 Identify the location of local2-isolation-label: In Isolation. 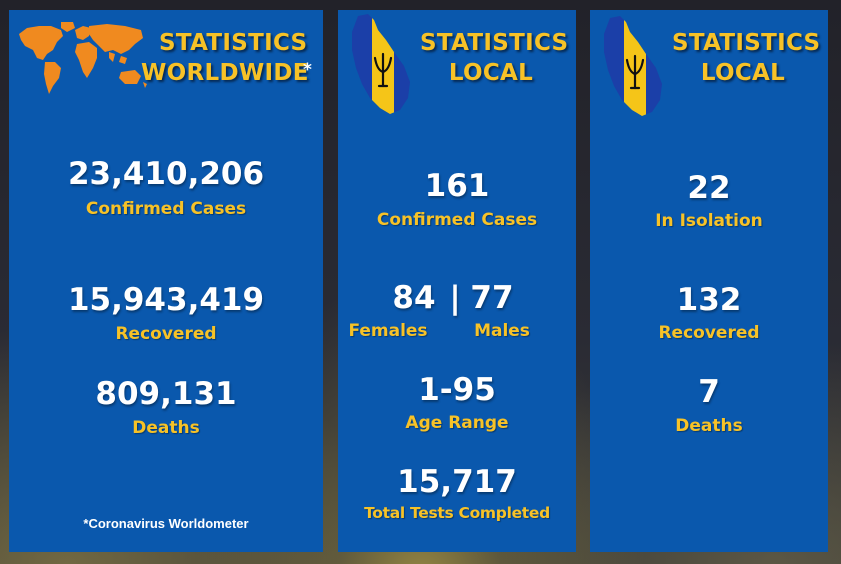
(709, 221).